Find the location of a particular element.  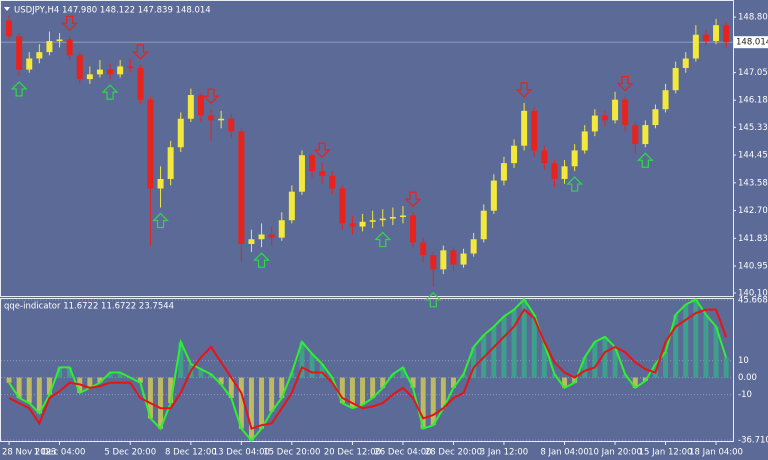

y-tick-label: 148.805 is located at coordinates (753, 18).